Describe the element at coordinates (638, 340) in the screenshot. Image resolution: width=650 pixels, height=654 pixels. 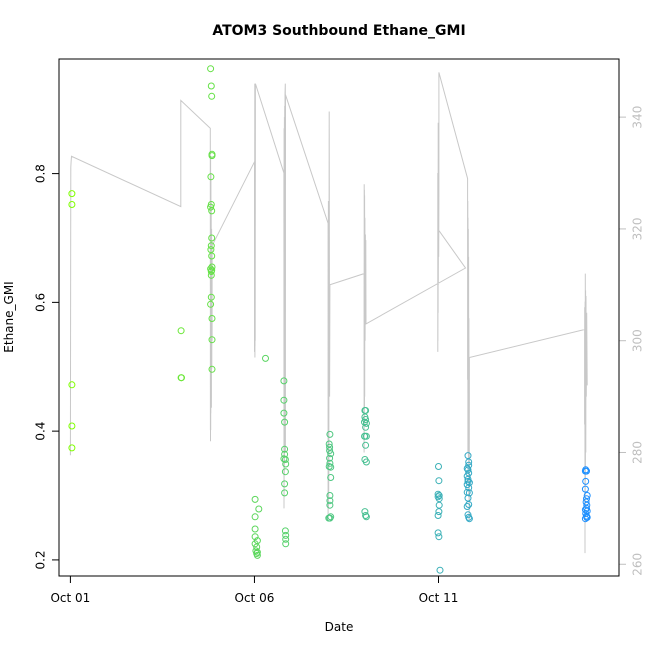
I see `y2-tick-label: 300` at that location.